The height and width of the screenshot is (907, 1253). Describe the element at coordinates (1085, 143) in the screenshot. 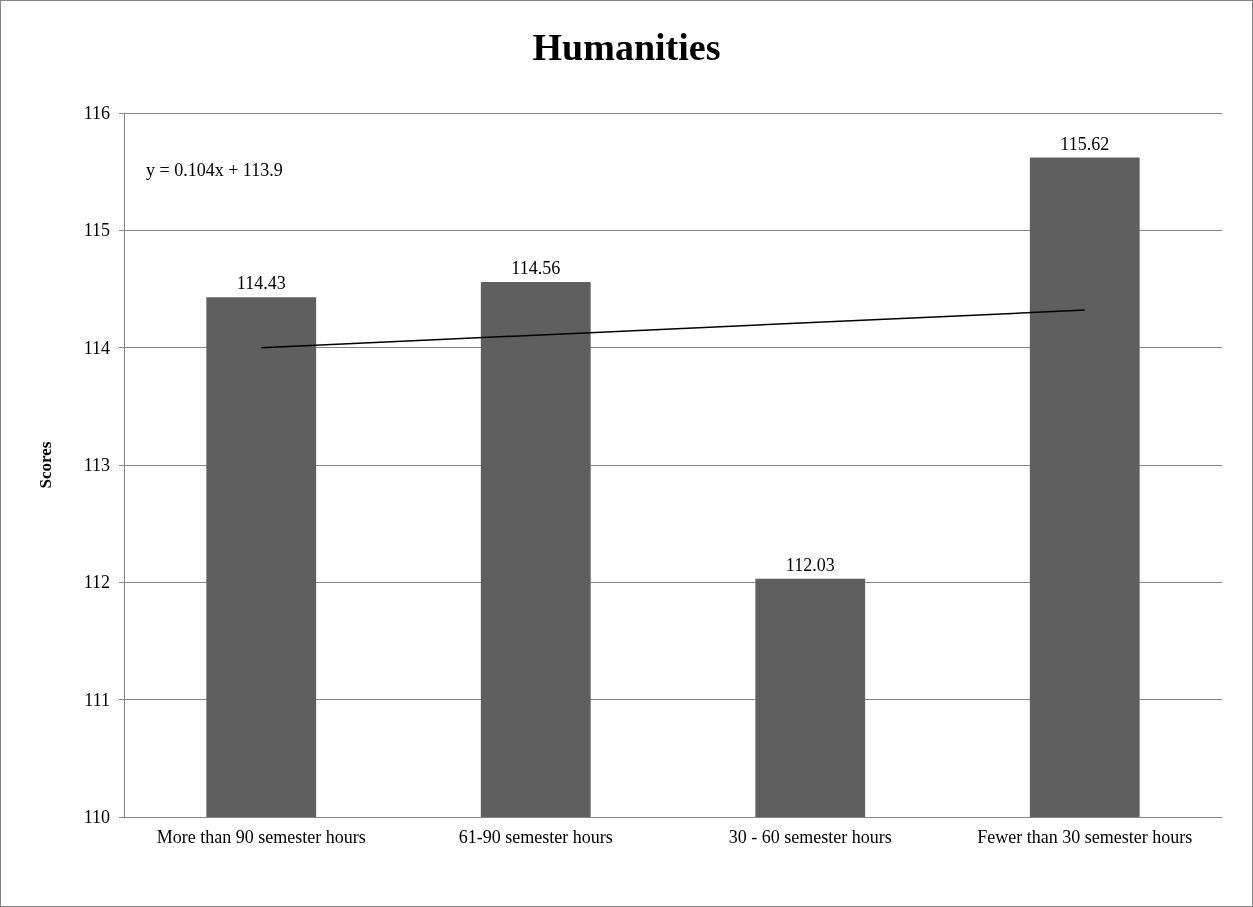

I see `data-label: 115.62` at that location.